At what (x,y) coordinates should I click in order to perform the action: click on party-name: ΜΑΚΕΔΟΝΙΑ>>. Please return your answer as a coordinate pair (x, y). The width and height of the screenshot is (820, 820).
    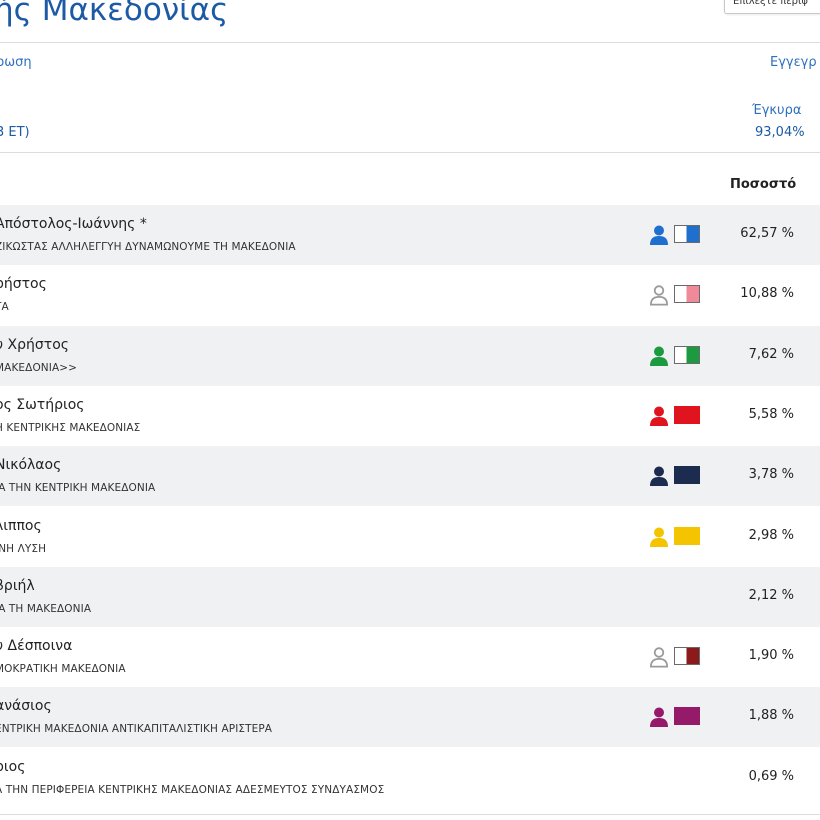
    Looking at the image, I should click on (39, 367).